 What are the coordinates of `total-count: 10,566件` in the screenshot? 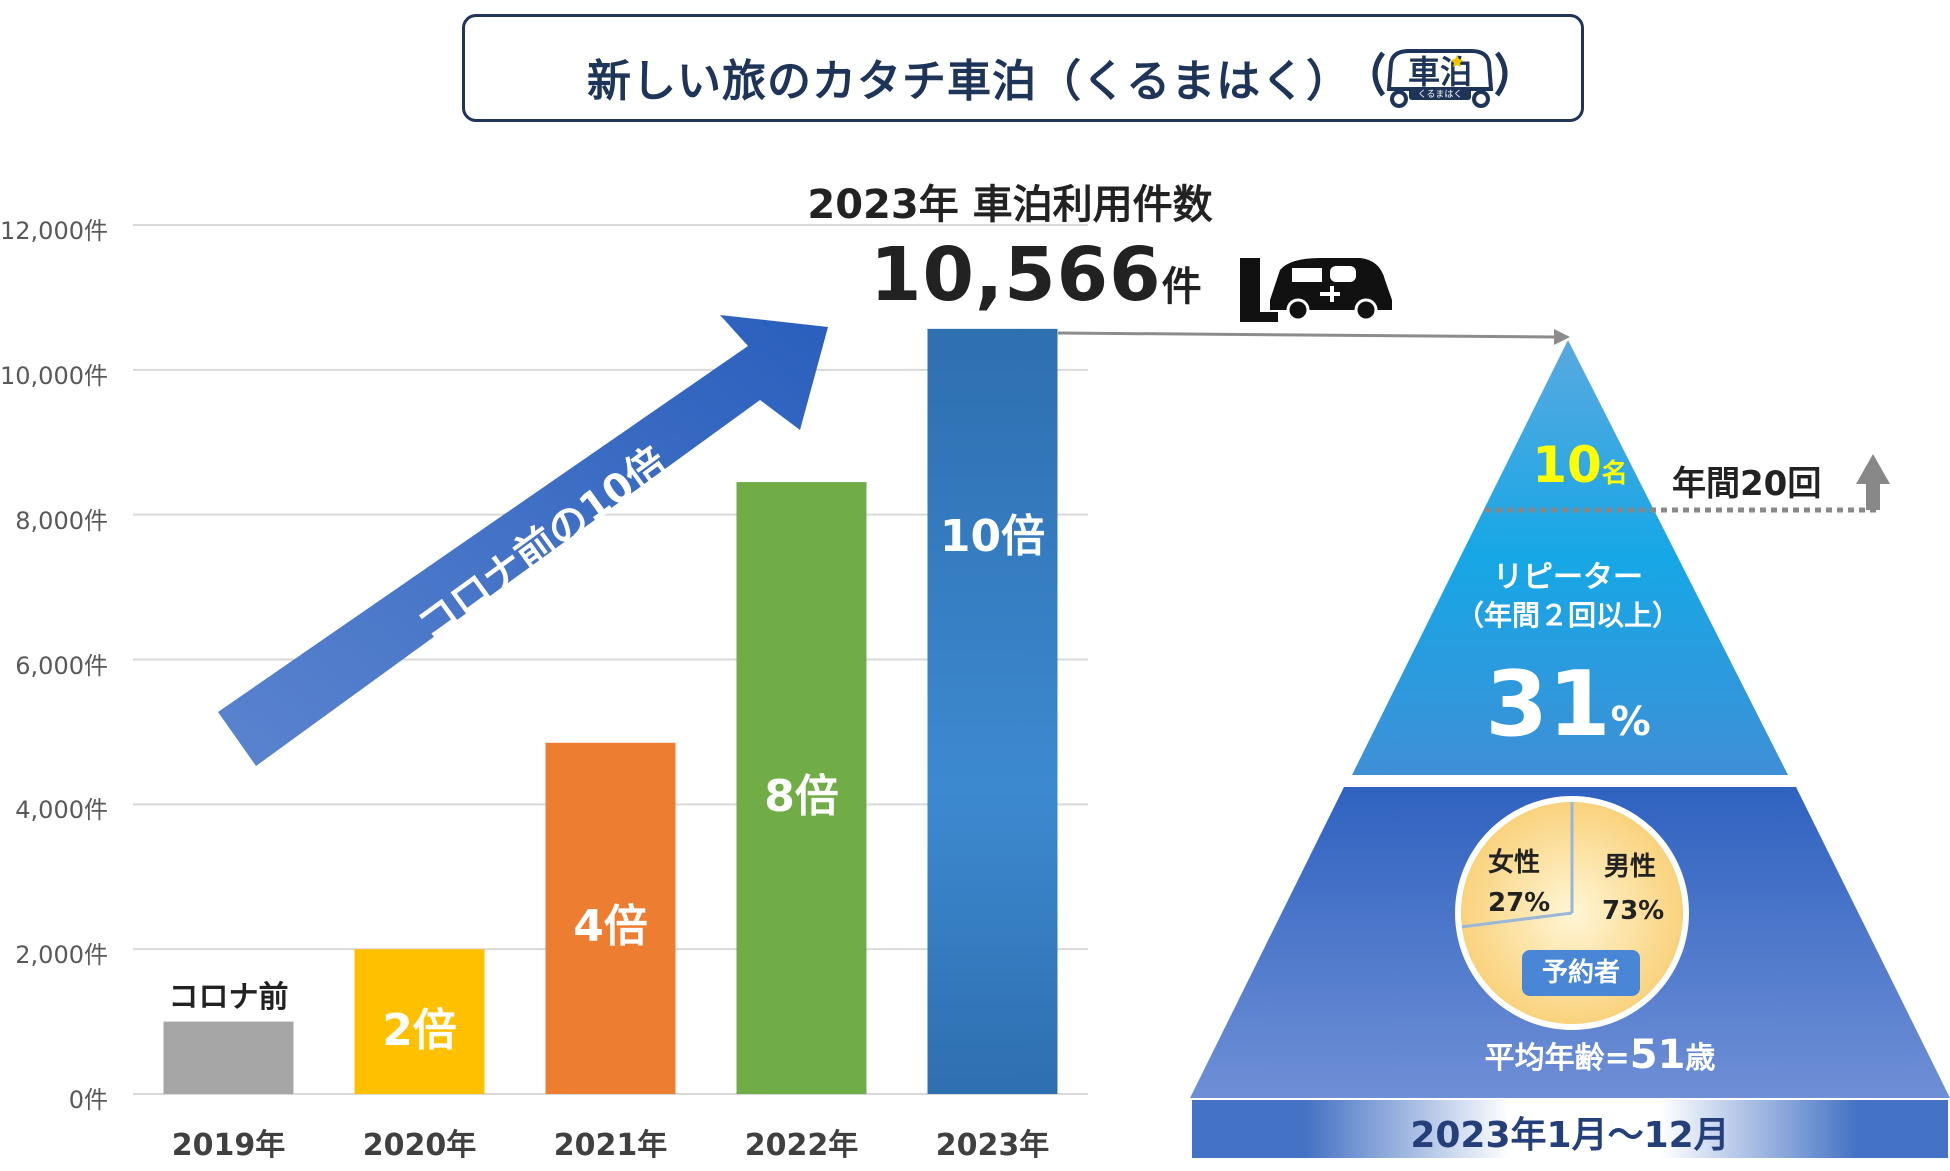 It's located at (1036, 275).